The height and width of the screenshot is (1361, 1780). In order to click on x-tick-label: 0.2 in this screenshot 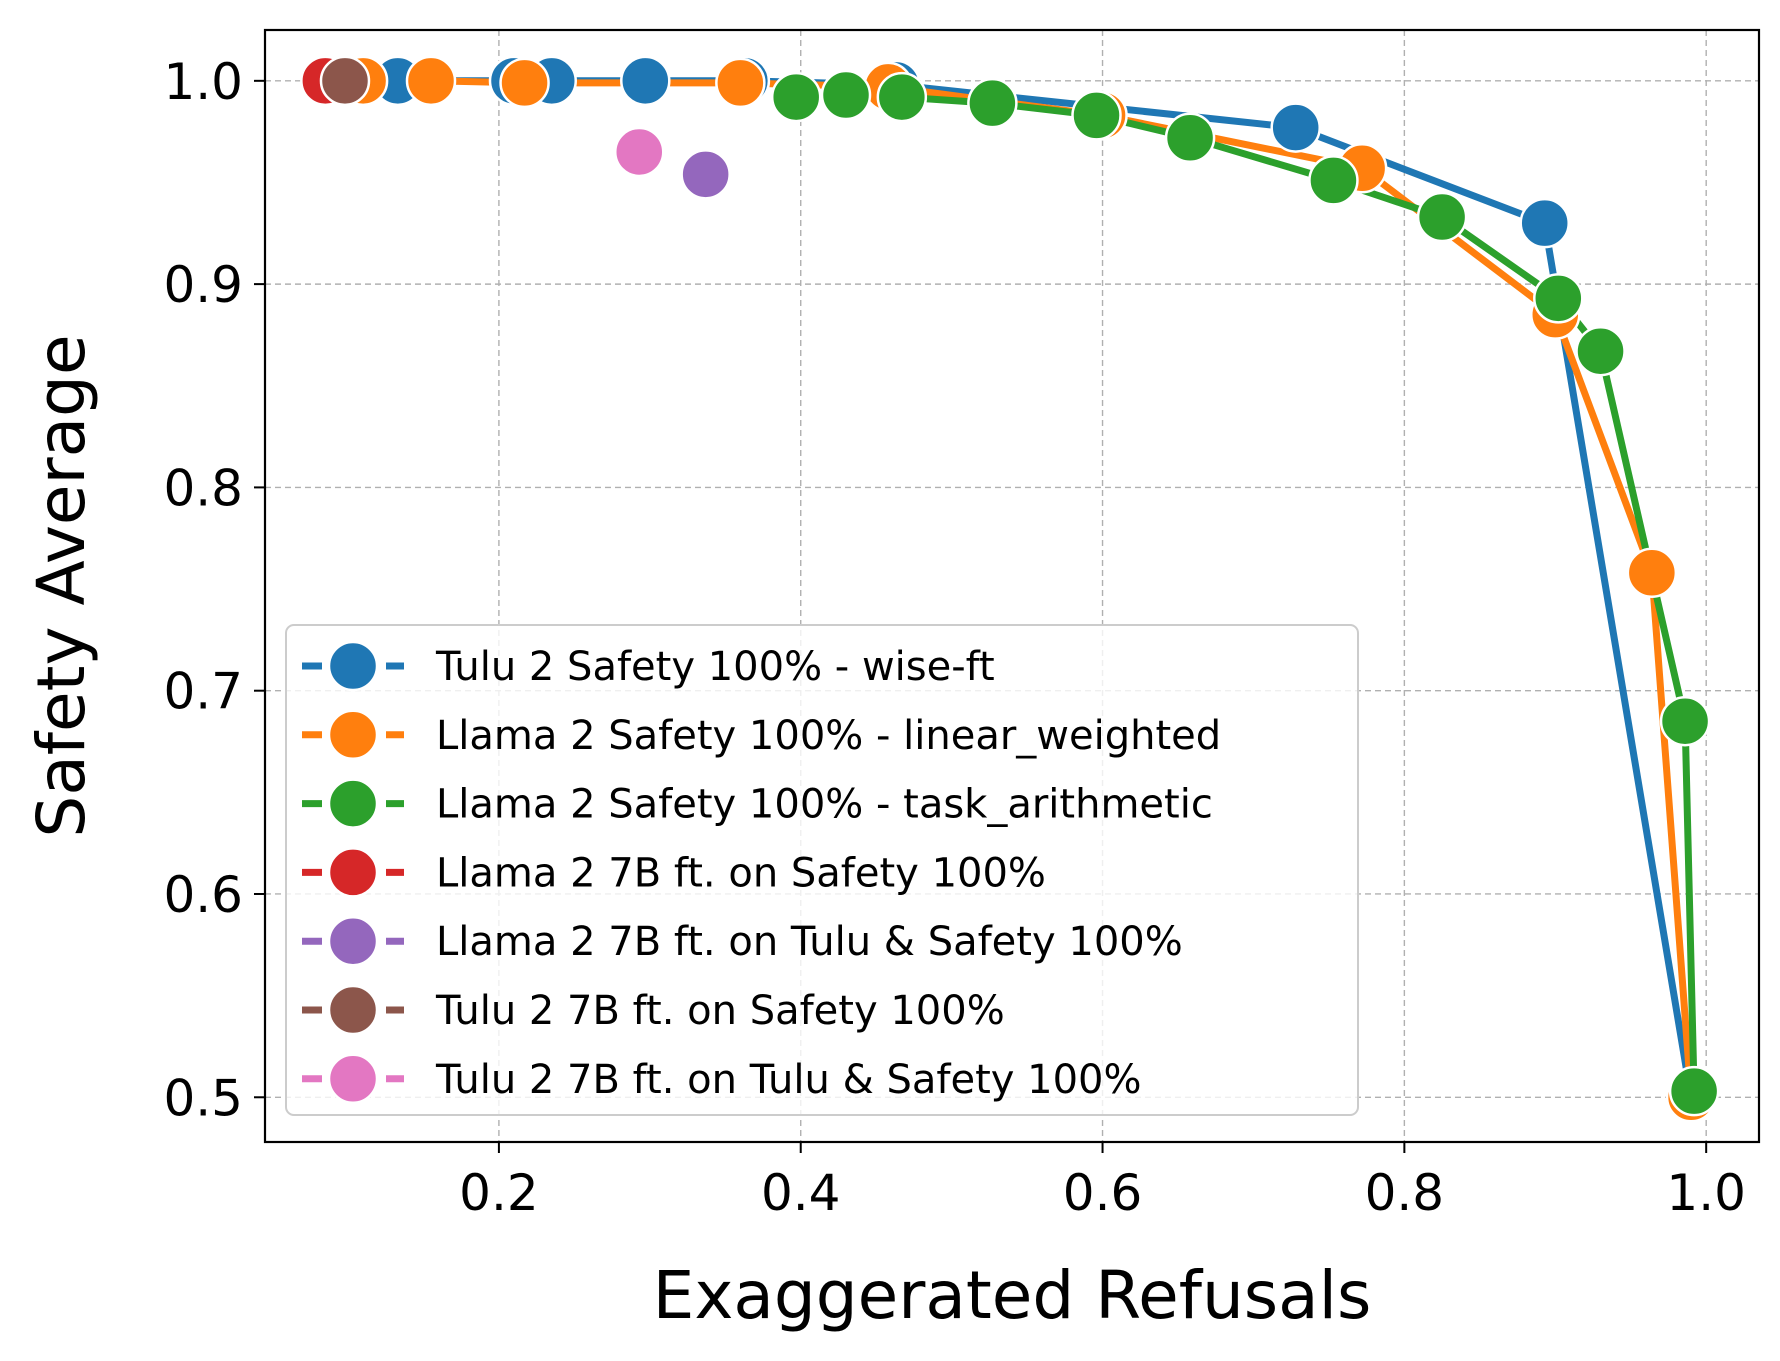, I will do `click(499, 1193)`.